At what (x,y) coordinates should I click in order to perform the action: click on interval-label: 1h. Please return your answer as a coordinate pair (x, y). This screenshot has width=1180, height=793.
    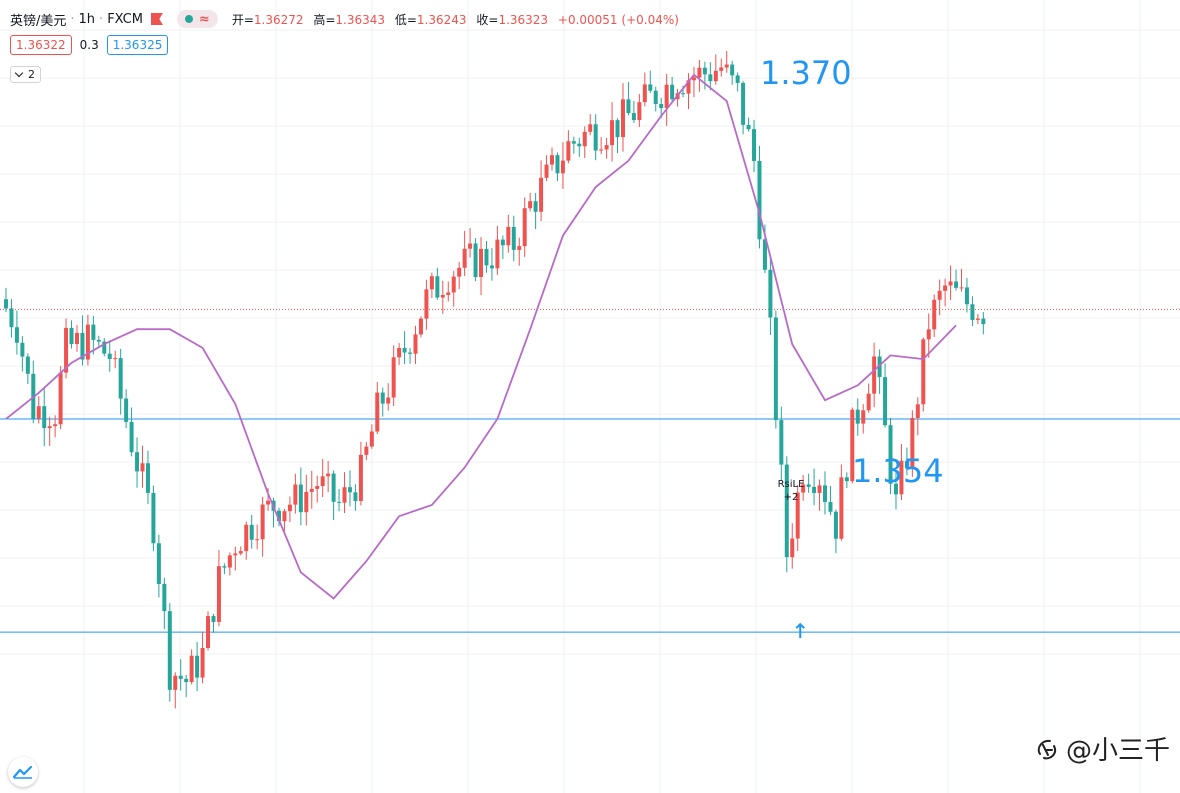
    Looking at the image, I should click on (87, 19).